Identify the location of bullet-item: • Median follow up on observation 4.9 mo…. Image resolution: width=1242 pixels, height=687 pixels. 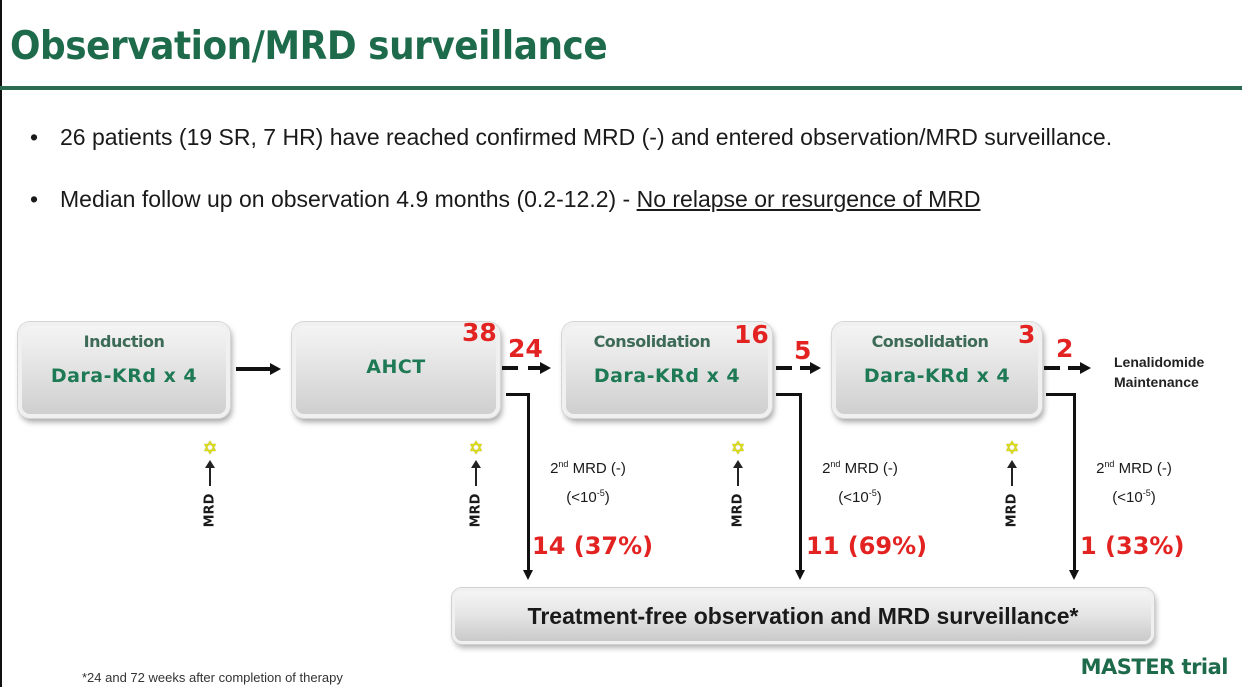
(625, 199).